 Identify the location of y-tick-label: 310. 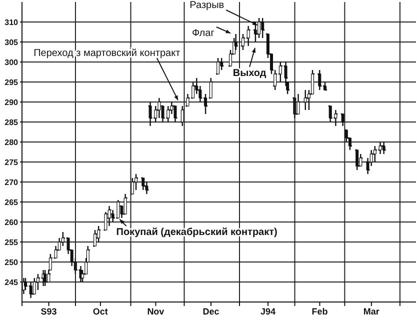
(11, 22).